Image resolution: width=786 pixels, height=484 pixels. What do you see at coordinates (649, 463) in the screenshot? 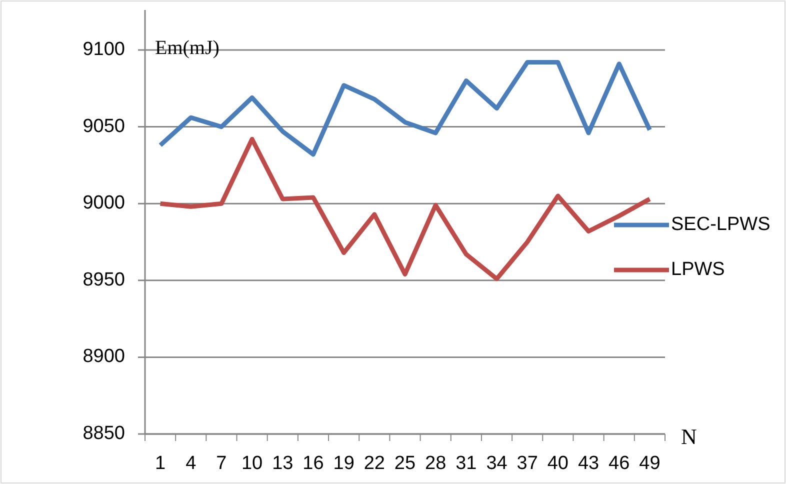
I see `x-tick-label: 49` at bounding box center [649, 463].